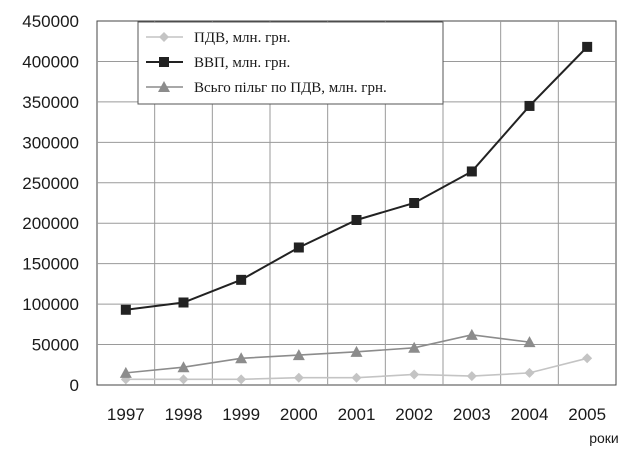 Image resolution: width=626 pixels, height=449 pixels. Describe the element at coordinates (55, 345) in the screenshot. I see `y-tick-label: 50000` at that location.